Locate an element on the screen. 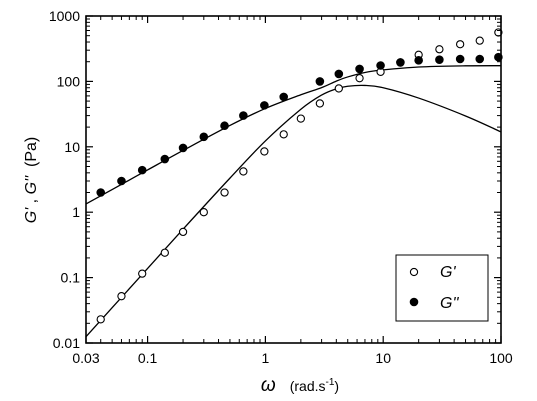 This screenshot has width=537, height=401. y-axis-label-g1: G' is located at coordinates (31, 215).